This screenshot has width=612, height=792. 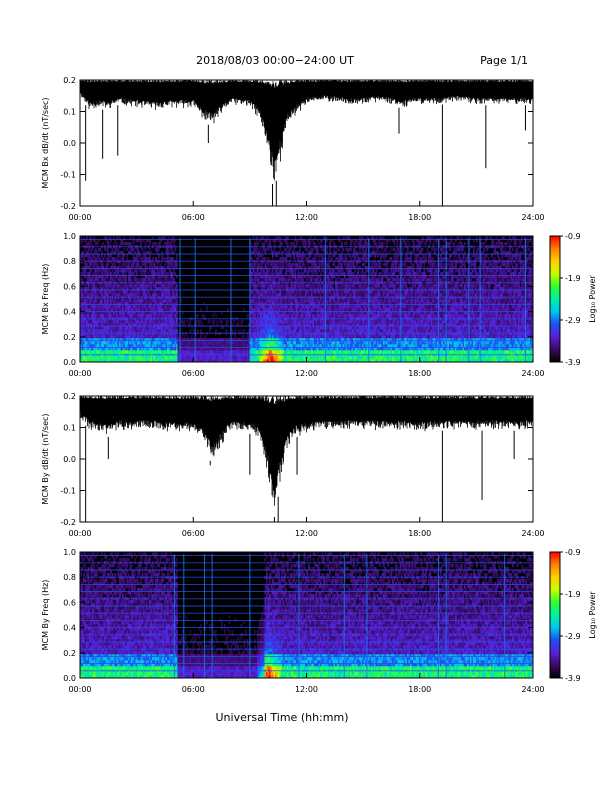 I want to click on x-tick-label: 00:00, so click(x=79, y=217).